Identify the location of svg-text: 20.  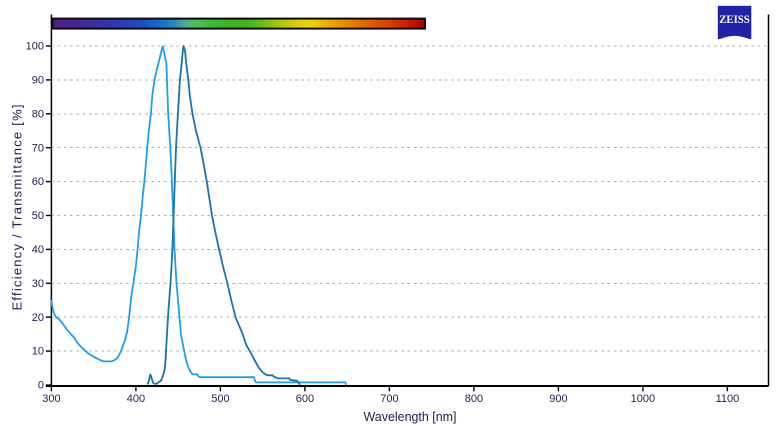
(38, 318).